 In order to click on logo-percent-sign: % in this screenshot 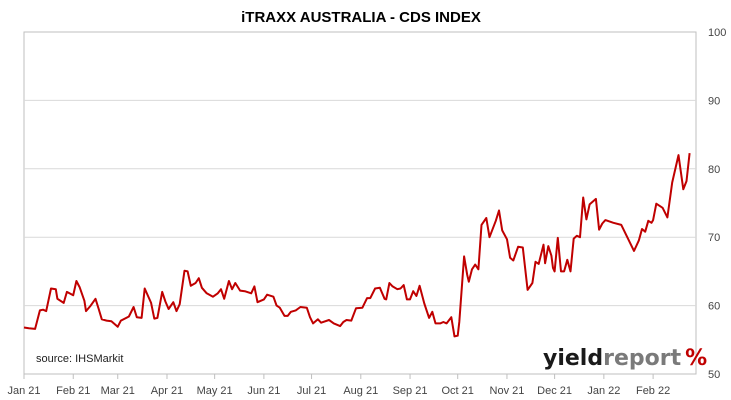, I will do `click(696, 358)`.